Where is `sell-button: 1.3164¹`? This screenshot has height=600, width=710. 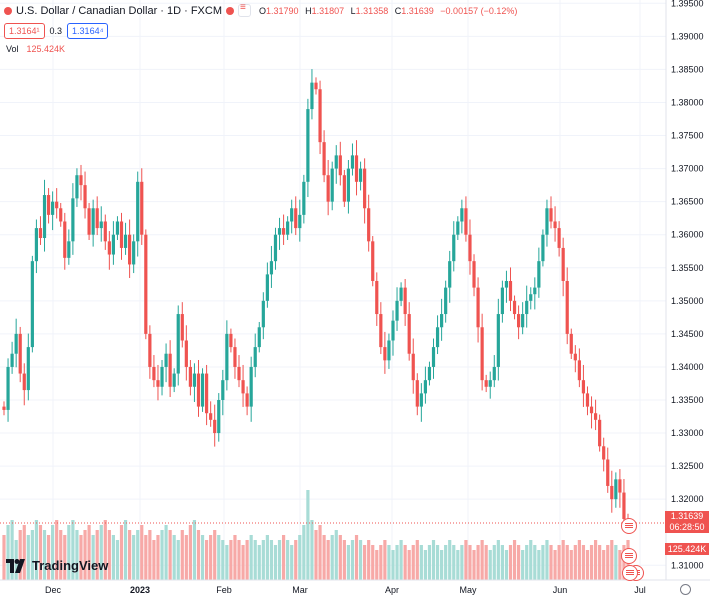 sell-button: 1.3164¹ is located at coordinates (24, 31).